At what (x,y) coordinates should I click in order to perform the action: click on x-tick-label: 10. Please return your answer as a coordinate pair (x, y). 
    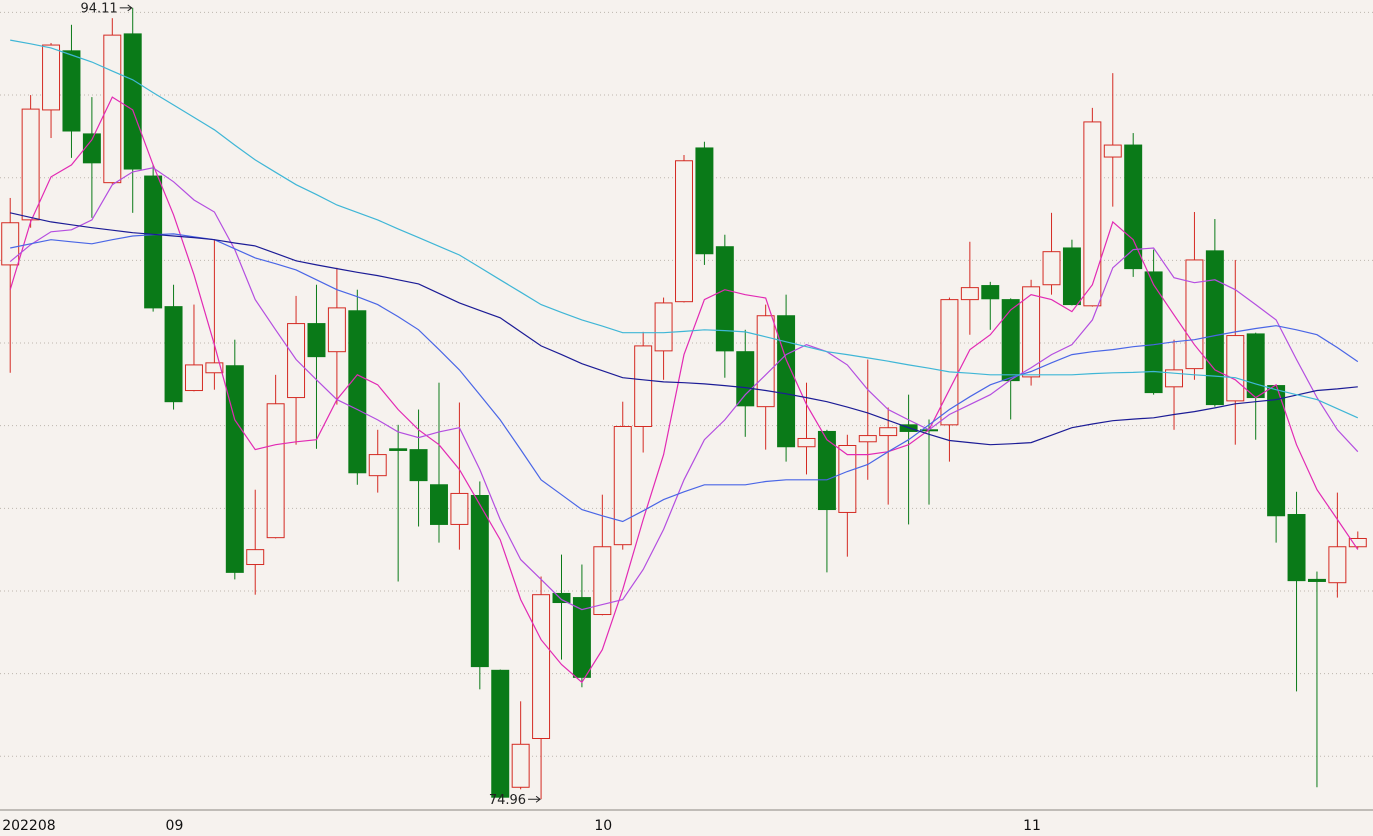
    Looking at the image, I should click on (603, 826).